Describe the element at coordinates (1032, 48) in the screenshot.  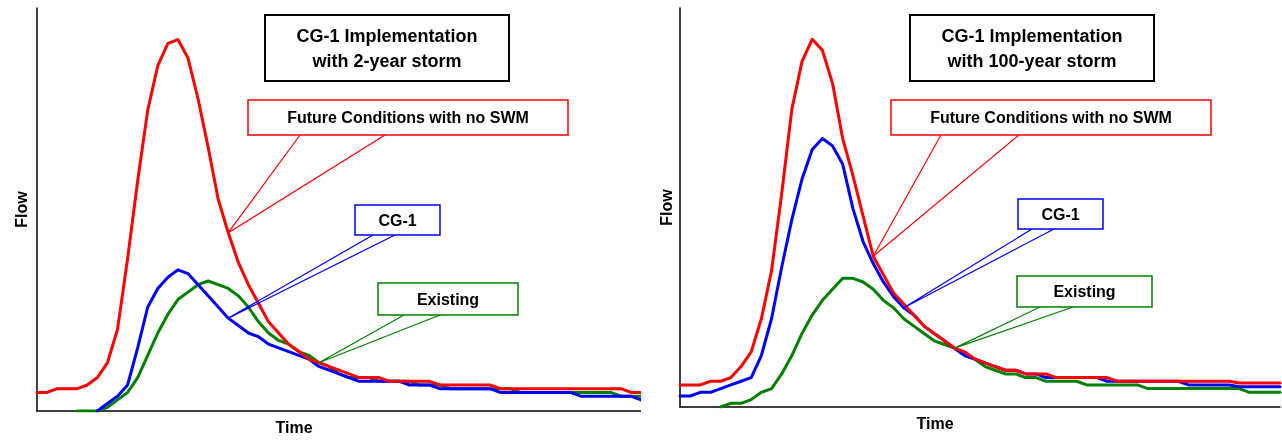
I see `chart-title: CG-1 Implementation with 100-year storm` at that location.